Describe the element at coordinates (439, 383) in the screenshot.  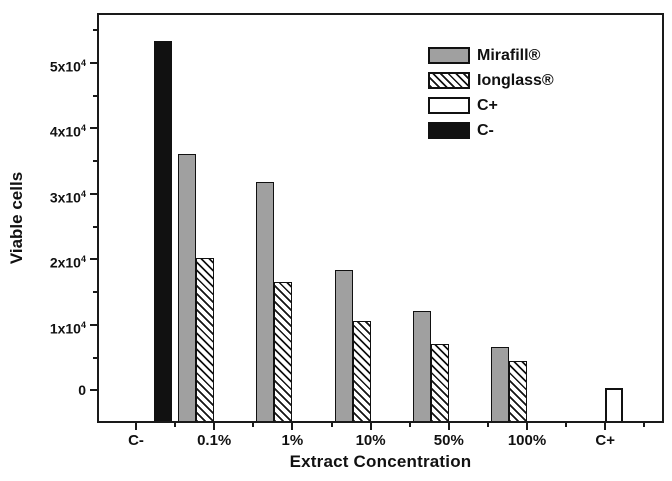
I see `bar-hatch-50%` at that location.